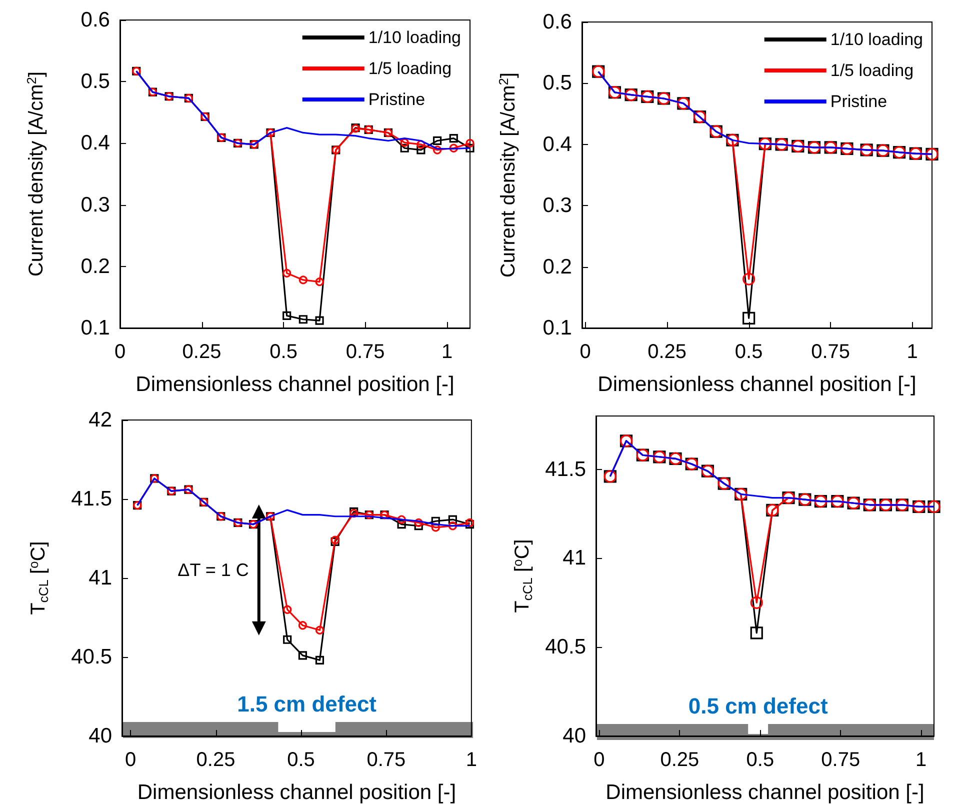 Image resolution: width=957 pixels, height=808 pixels. What do you see at coordinates (213, 570) in the screenshot?
I see `annotation: ΔT = 1 C` at bounding box center [213, 570].